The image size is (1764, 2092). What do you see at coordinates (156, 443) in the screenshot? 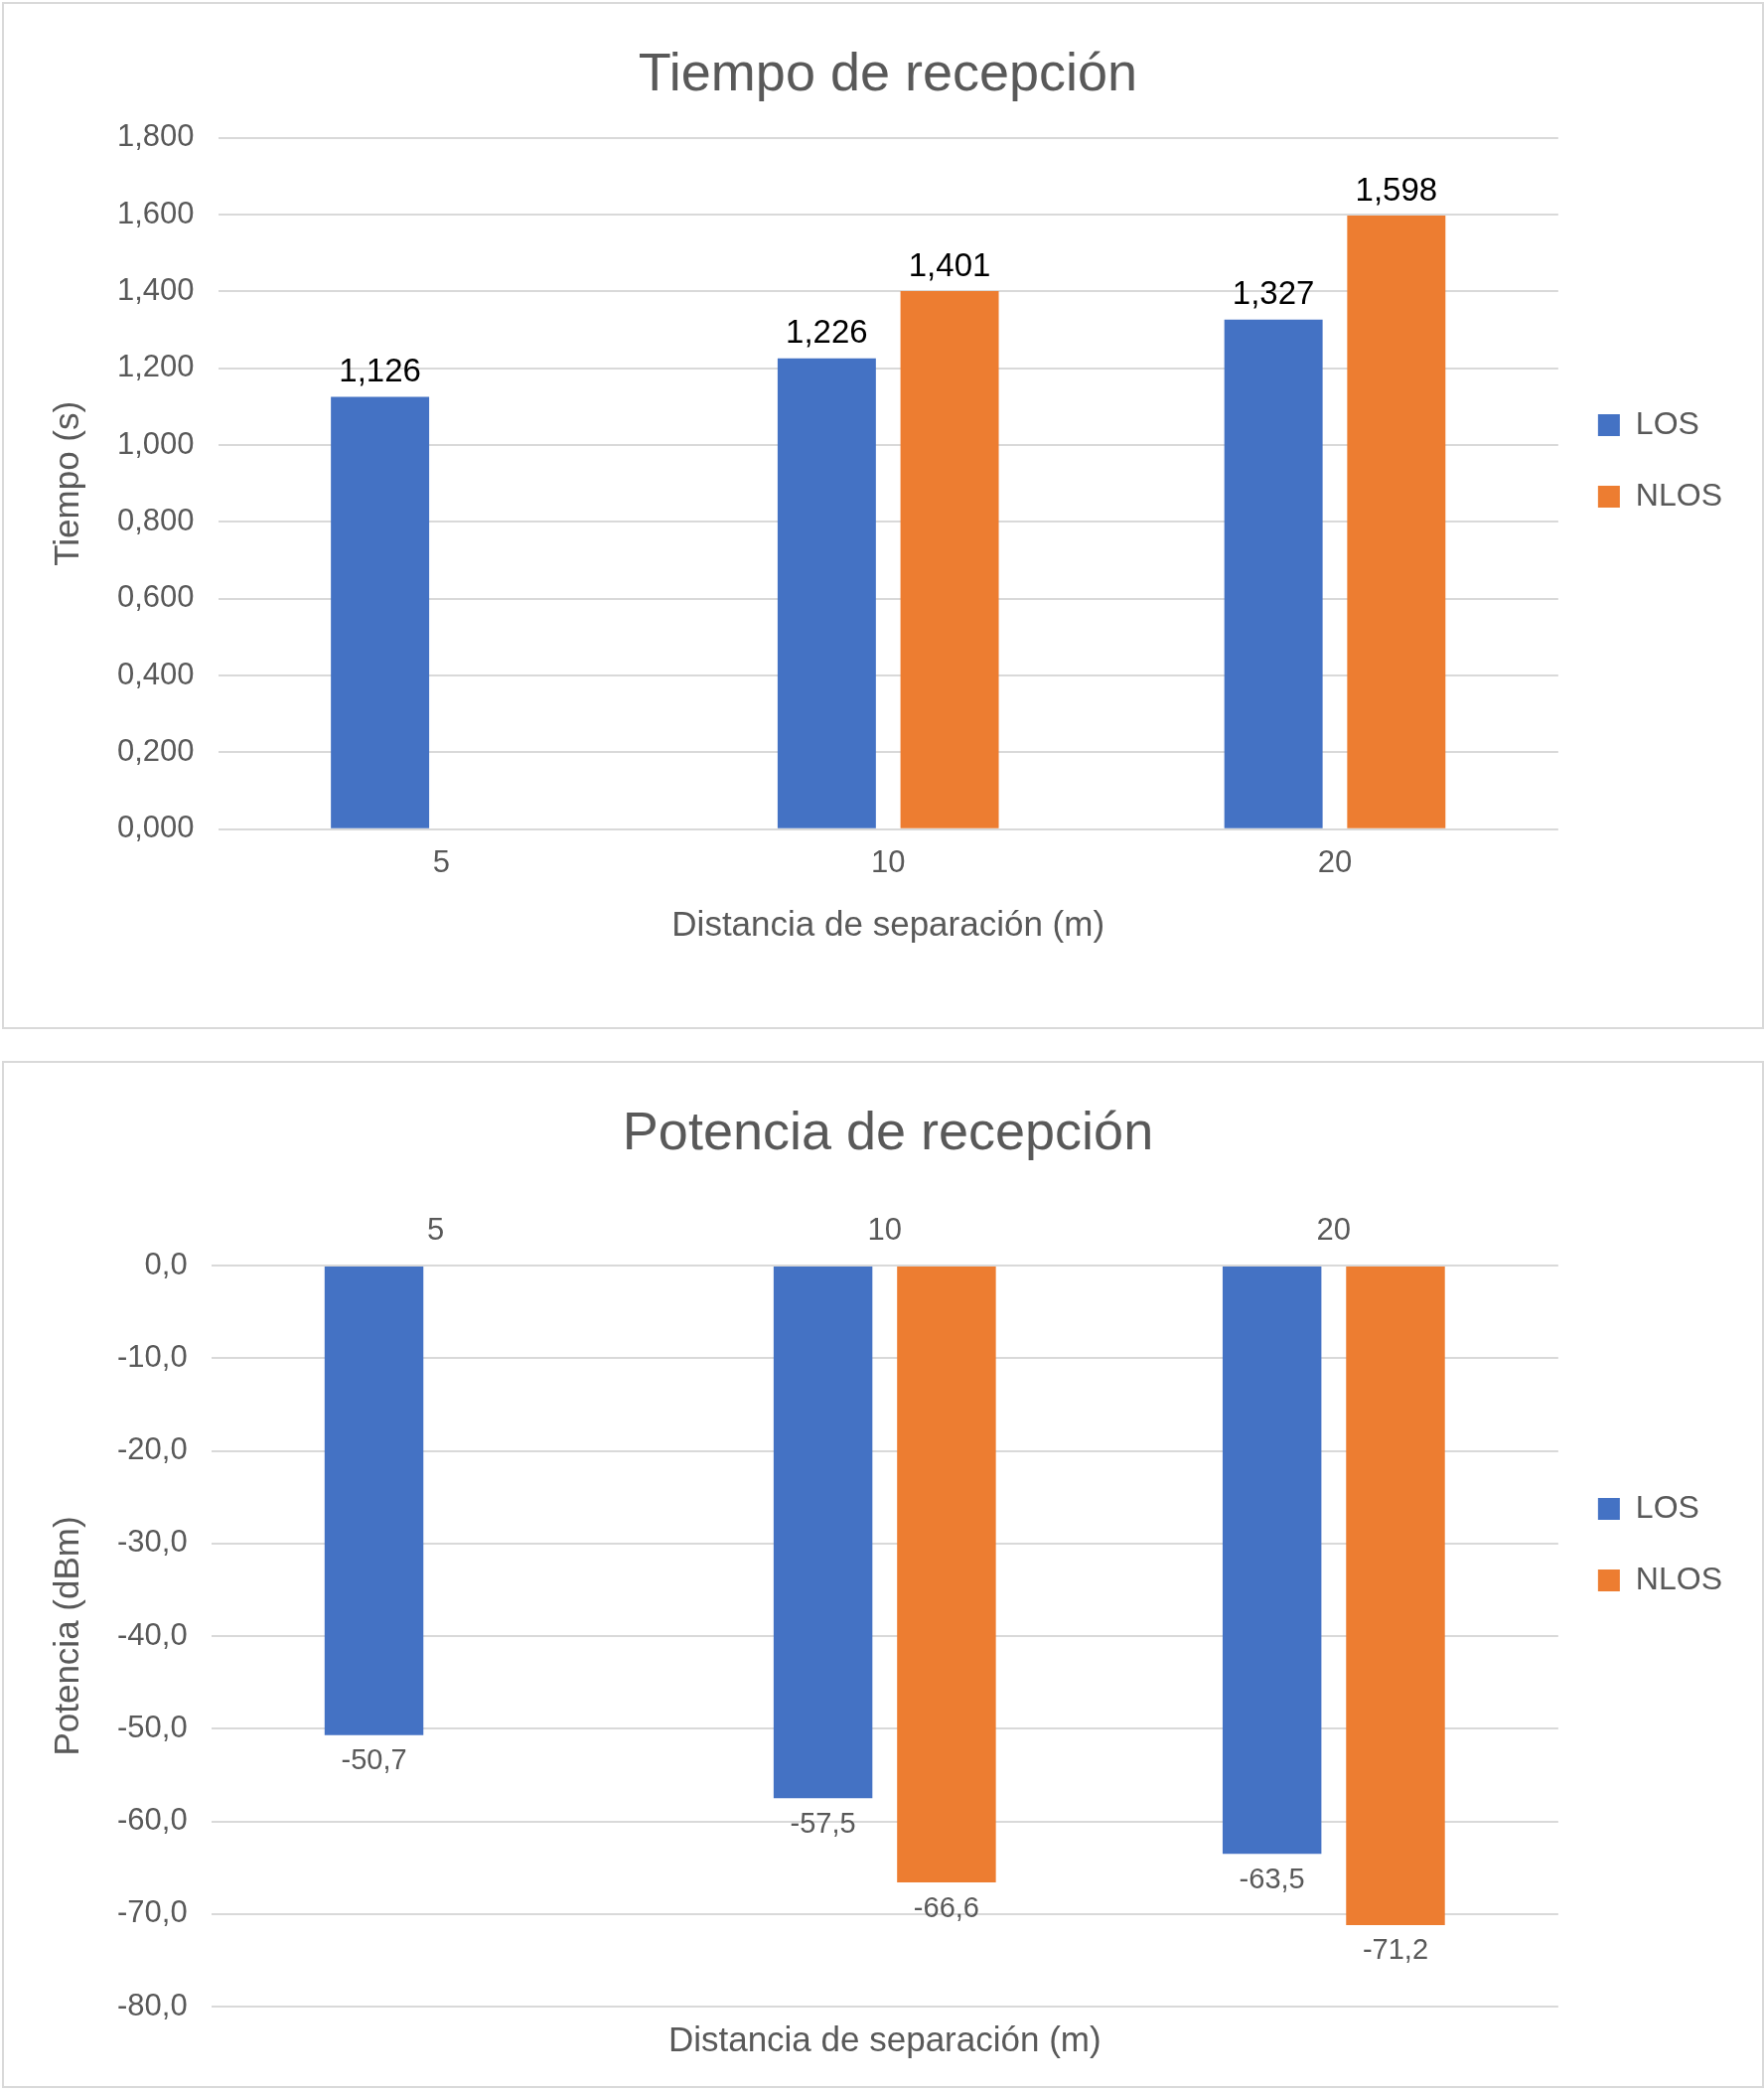
I see `y-tick-label: 1,000` at bounding box center [156, 443].